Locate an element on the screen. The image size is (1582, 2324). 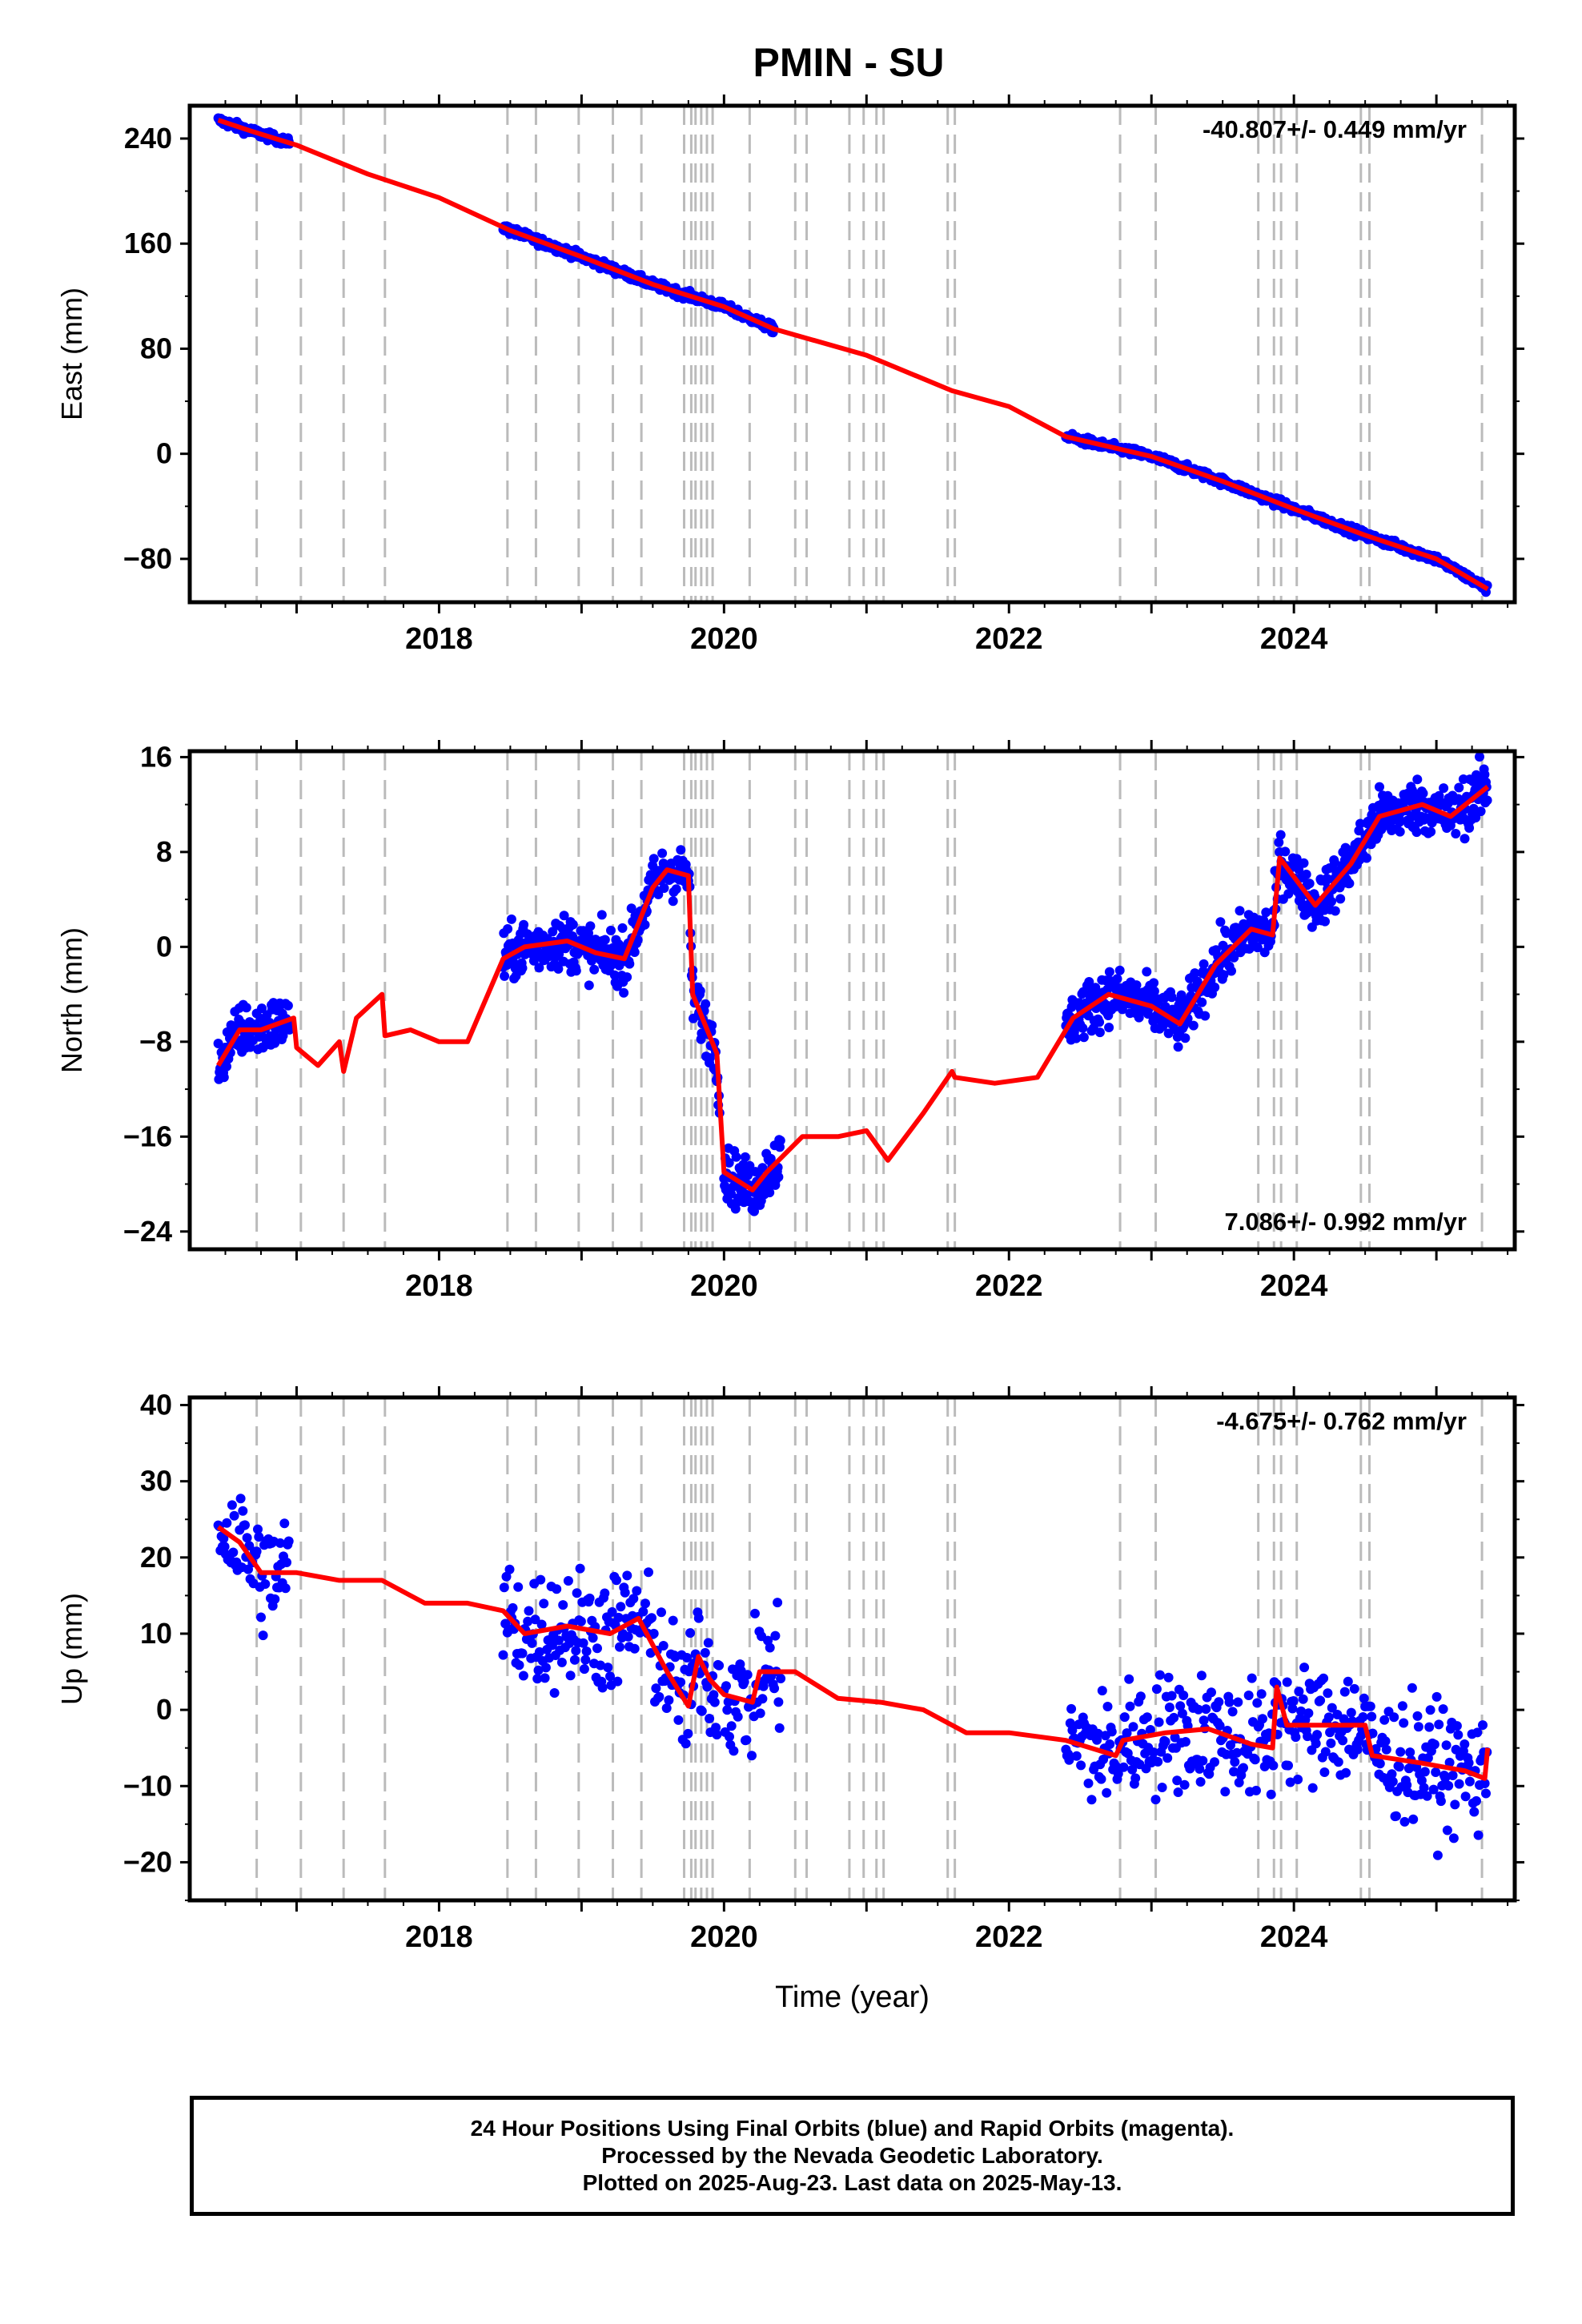
x-tick-label: 2024 is located at coordinates (1294, 1286).